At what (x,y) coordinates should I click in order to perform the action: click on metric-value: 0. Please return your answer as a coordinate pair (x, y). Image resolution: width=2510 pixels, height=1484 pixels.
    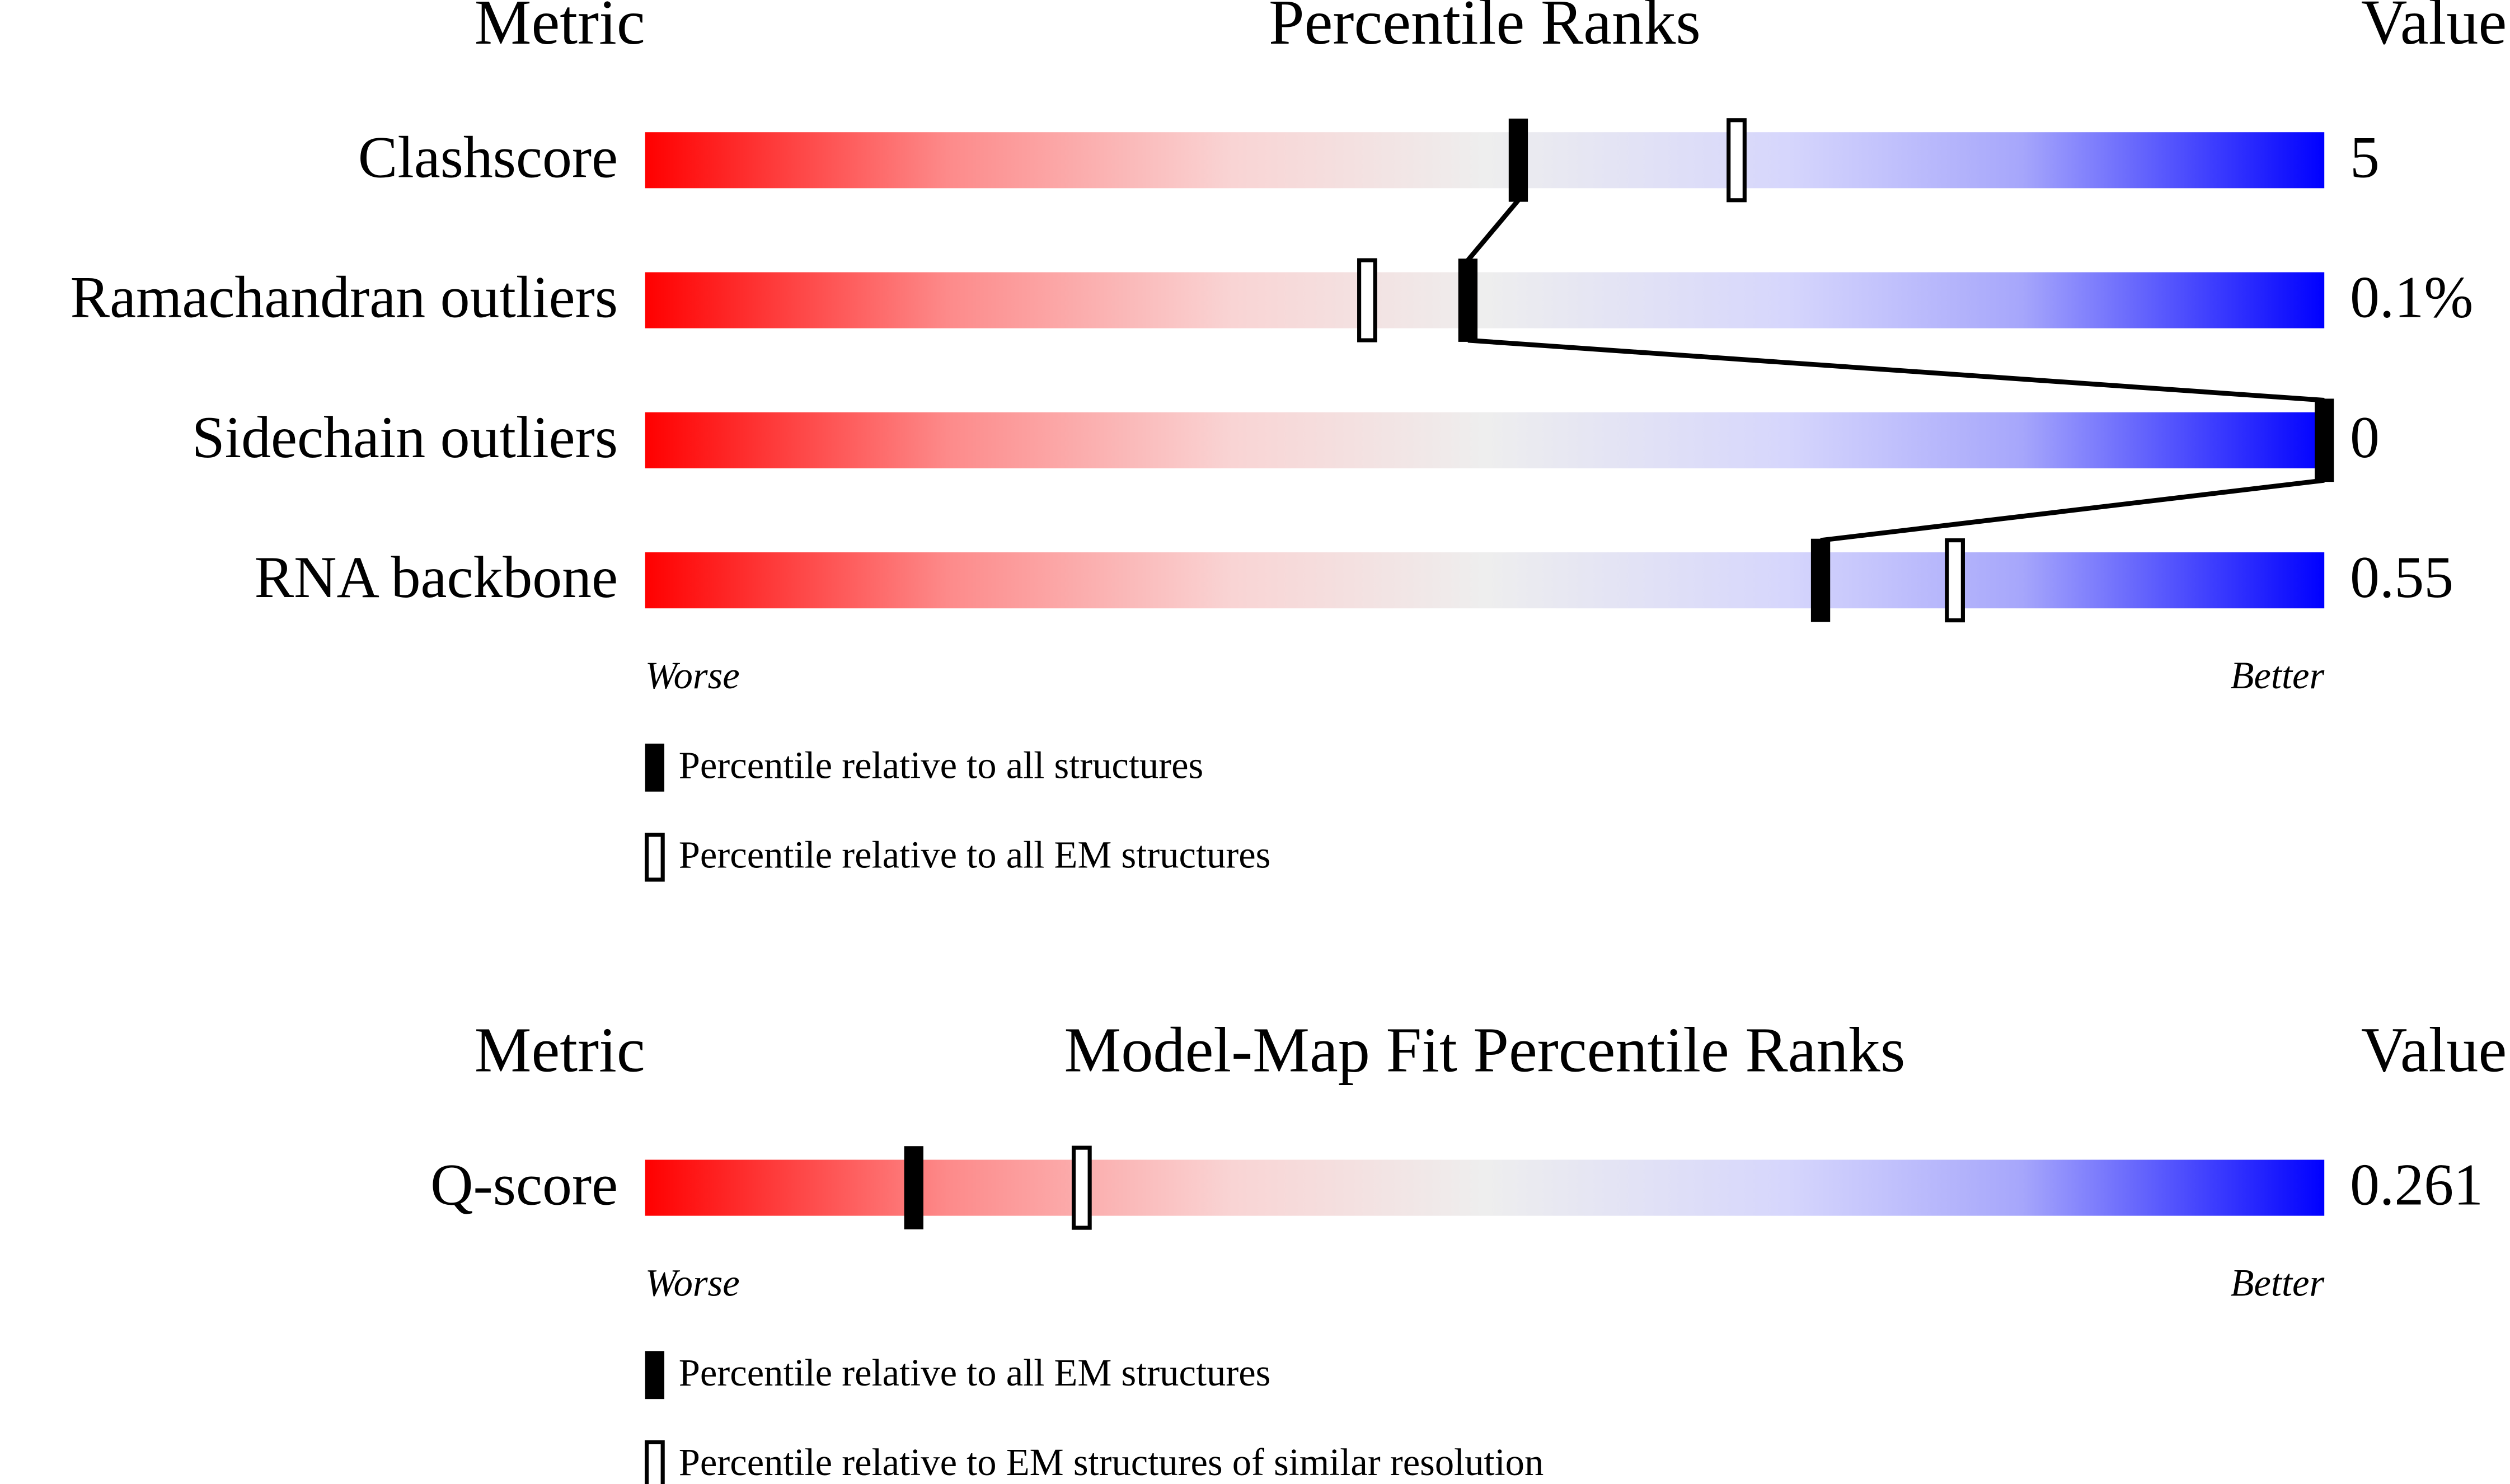
    Looking at the image, I should click on (2365, 437).